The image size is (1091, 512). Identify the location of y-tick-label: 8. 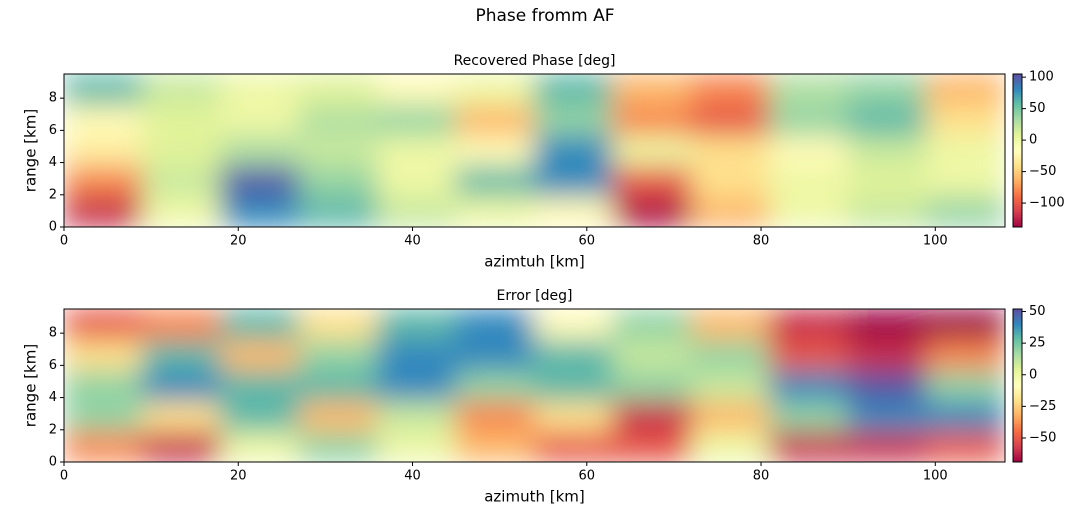
(53, 98).